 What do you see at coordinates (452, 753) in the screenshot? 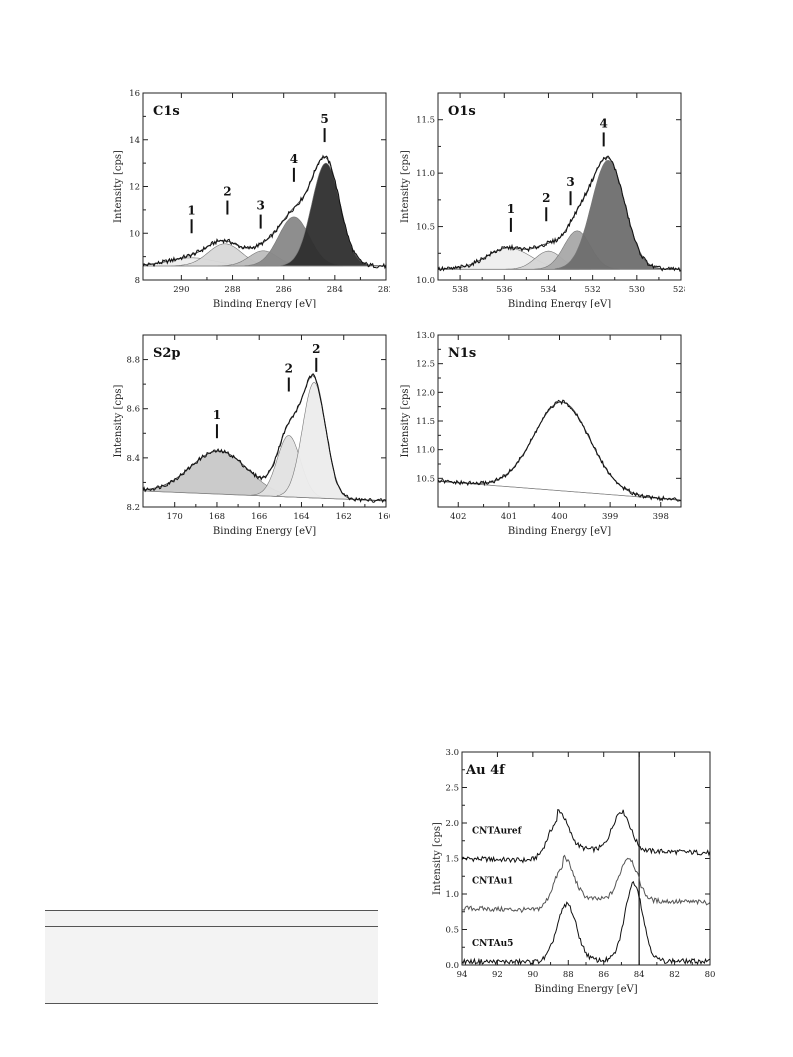
I see `y-tick-label: 3.0` at bounding box center [452, 753].